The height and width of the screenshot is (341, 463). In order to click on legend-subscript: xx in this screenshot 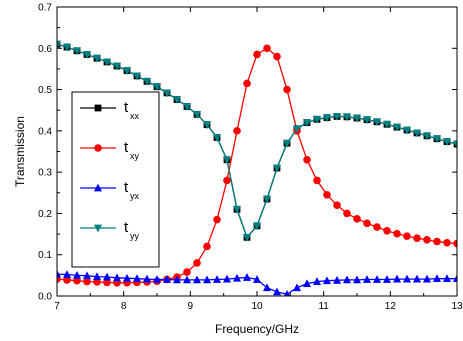, I will do `click(135, 116)`.